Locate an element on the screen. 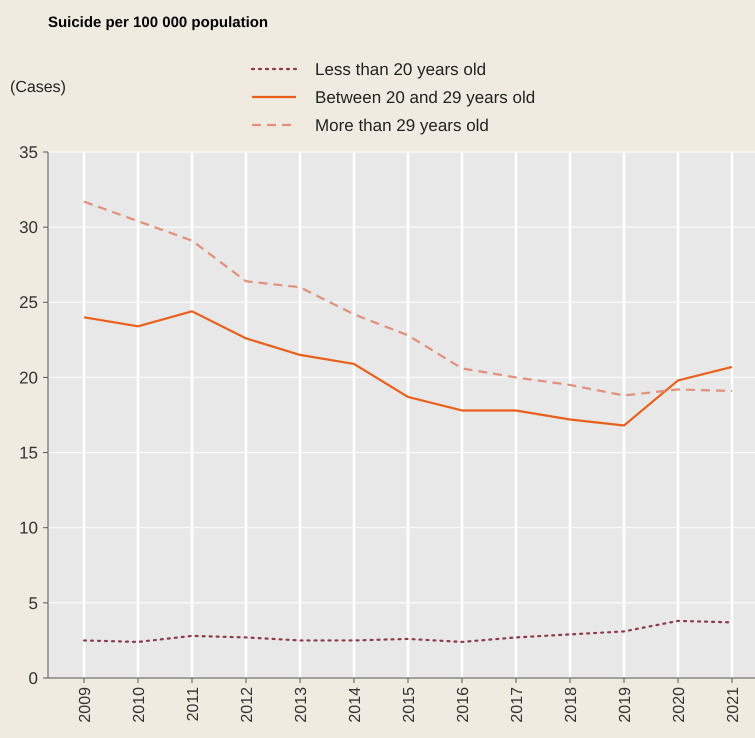 This screenshot has width=755, height=738. x-tick-label: 2019 is located at coordinates (625, 704).